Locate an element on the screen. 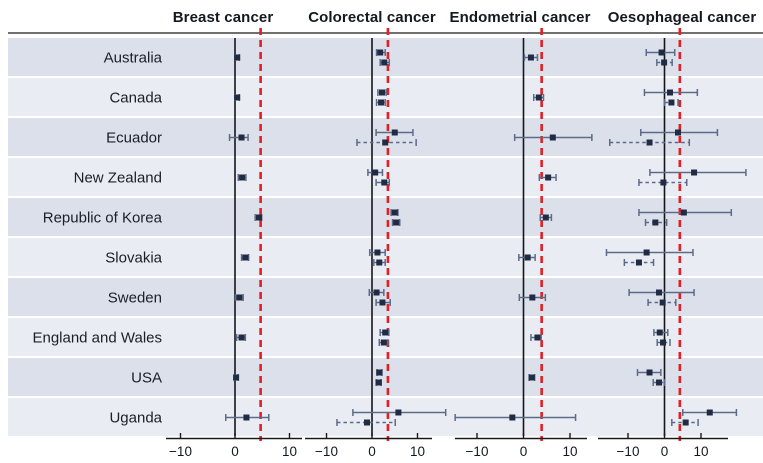 Image resolution: width=763 pixels, height=463 pixels. row-label: Slovakia is located at coordinates (133, 258).